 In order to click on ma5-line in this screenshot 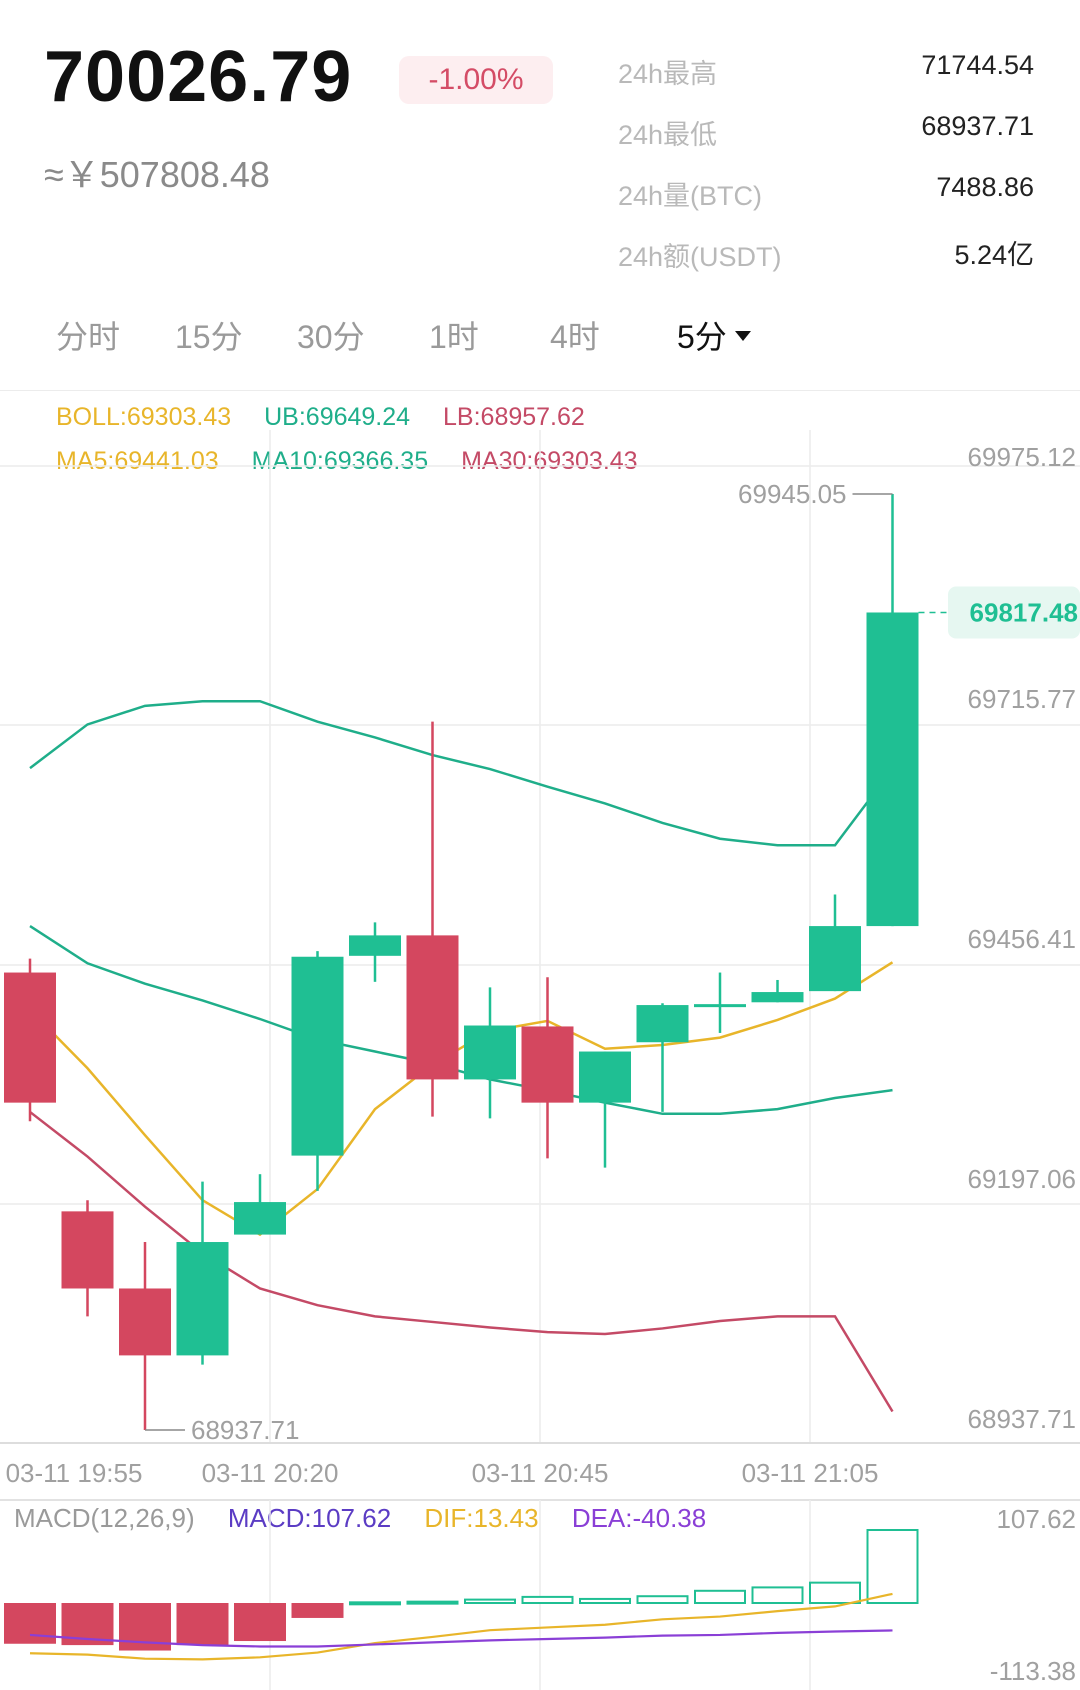, I will do `click(461, 1099)`.